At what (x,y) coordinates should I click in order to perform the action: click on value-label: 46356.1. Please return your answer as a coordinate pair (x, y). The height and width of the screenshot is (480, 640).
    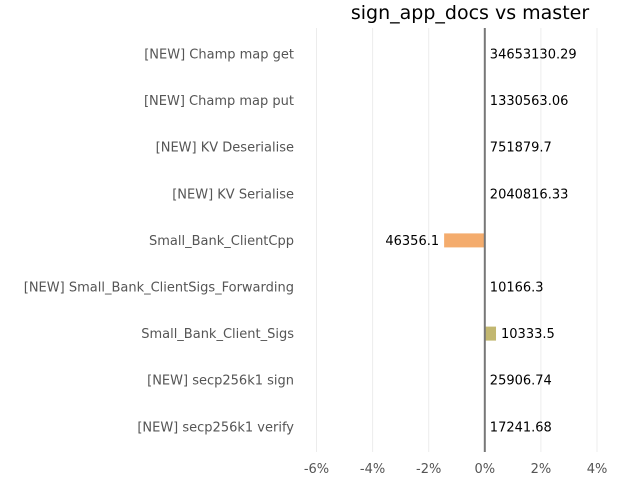
    Looking at the image, I should click on (412, 241).